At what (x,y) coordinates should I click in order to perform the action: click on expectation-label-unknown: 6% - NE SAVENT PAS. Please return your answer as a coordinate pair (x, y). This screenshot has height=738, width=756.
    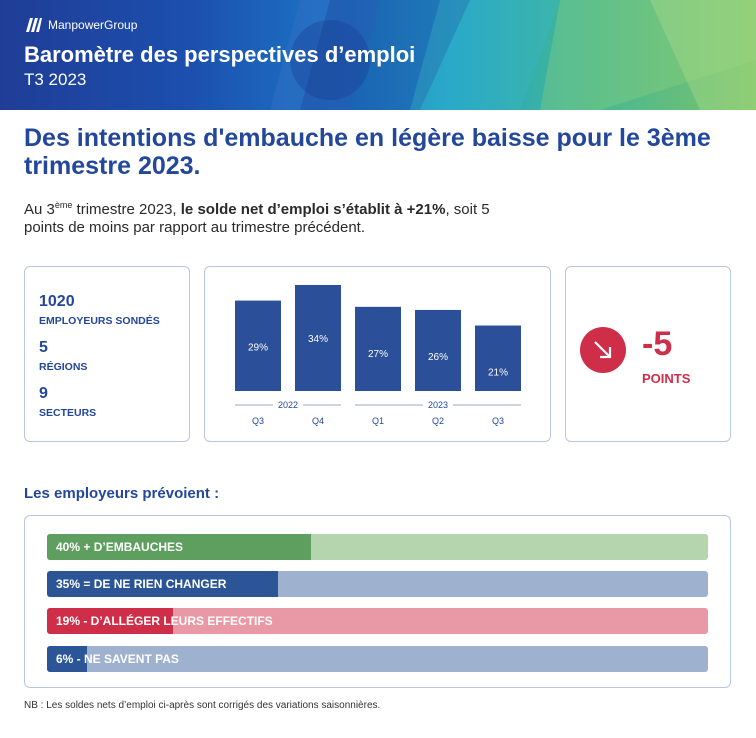
    Looking at the image, I should click on (117, 659).